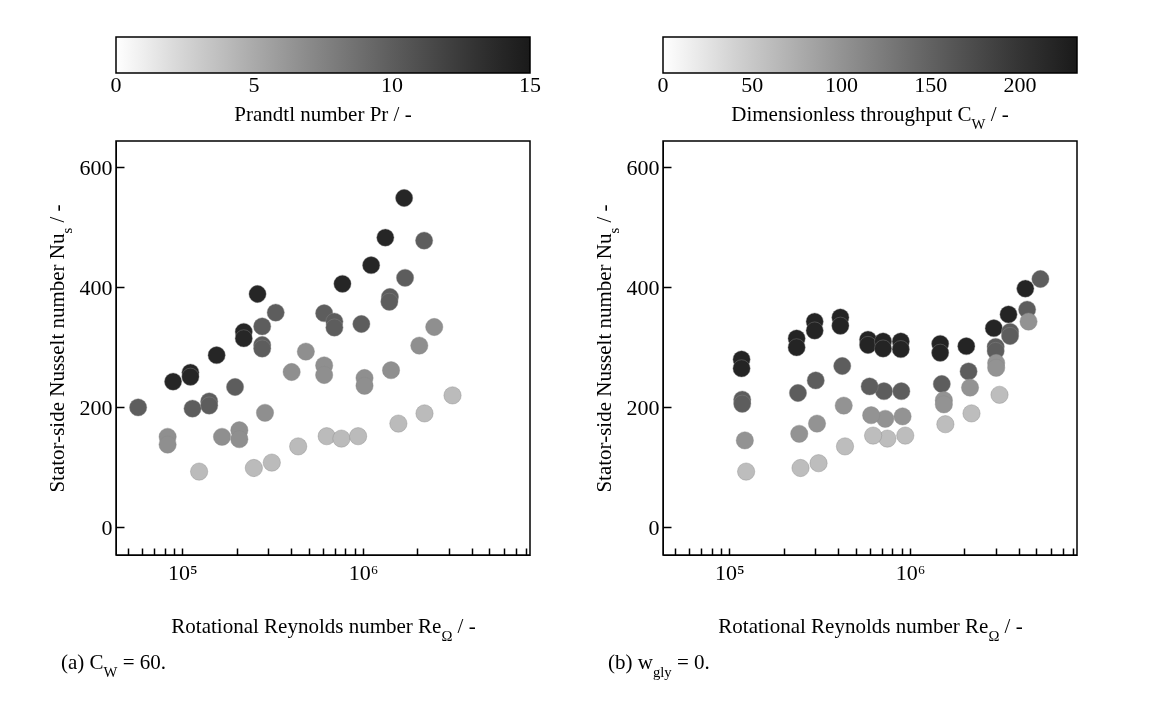 This screenshot has height=709, width=1161. I want to click on text: (b) w$_{gly}$ = 0., so click(659, 665).